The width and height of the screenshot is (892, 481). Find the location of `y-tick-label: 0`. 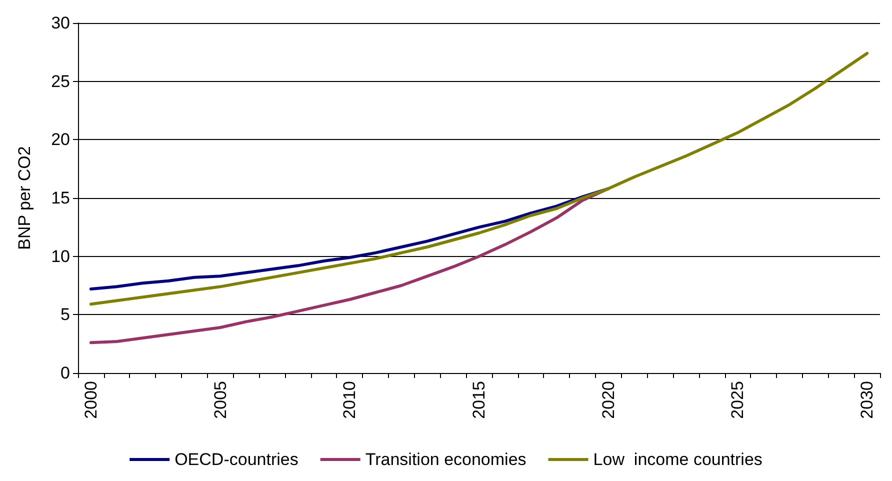

y-tick-label: 0 is located at coordinates (65, 373).